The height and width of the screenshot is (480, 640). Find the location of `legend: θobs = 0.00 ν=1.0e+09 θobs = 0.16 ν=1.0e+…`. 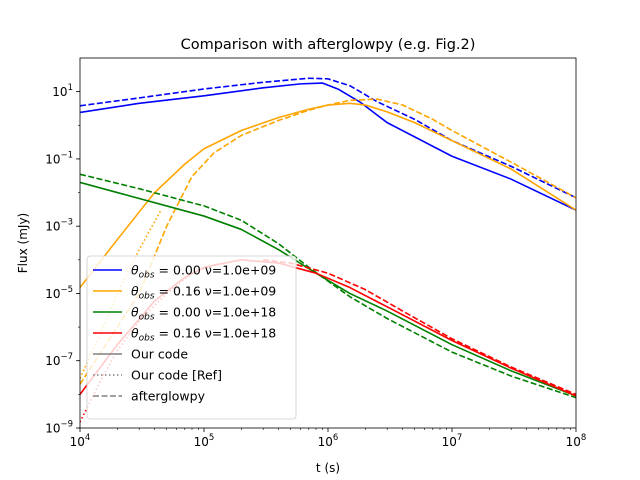

legend: θobs = 0.00 ν=1.0e+09 θobs = 0.16 ν=1.0e+… is located at coordinates (191, 337).